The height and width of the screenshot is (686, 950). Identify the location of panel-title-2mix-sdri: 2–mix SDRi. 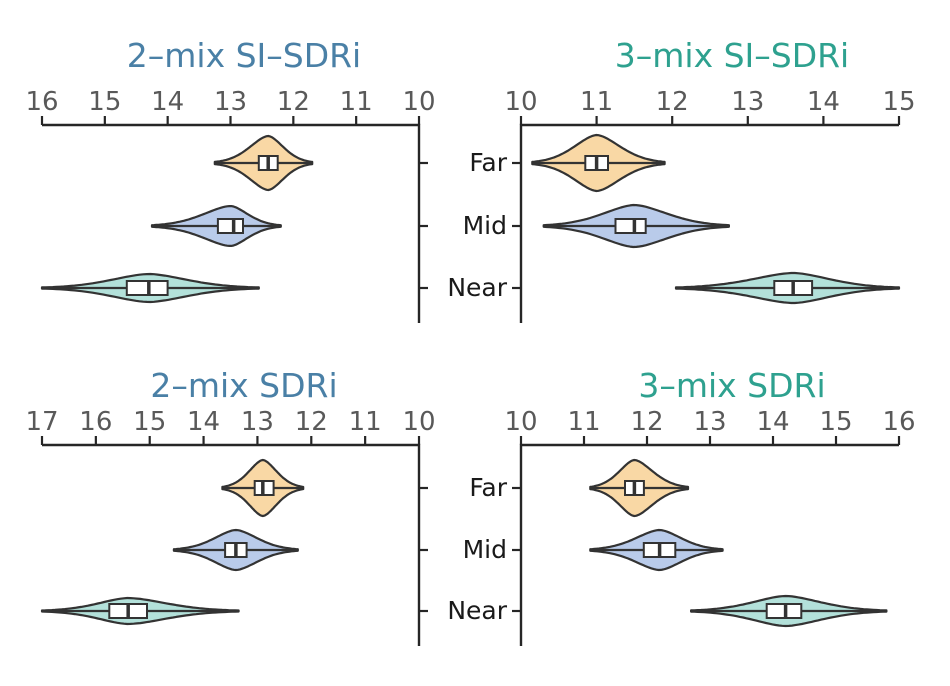
(243, 385).